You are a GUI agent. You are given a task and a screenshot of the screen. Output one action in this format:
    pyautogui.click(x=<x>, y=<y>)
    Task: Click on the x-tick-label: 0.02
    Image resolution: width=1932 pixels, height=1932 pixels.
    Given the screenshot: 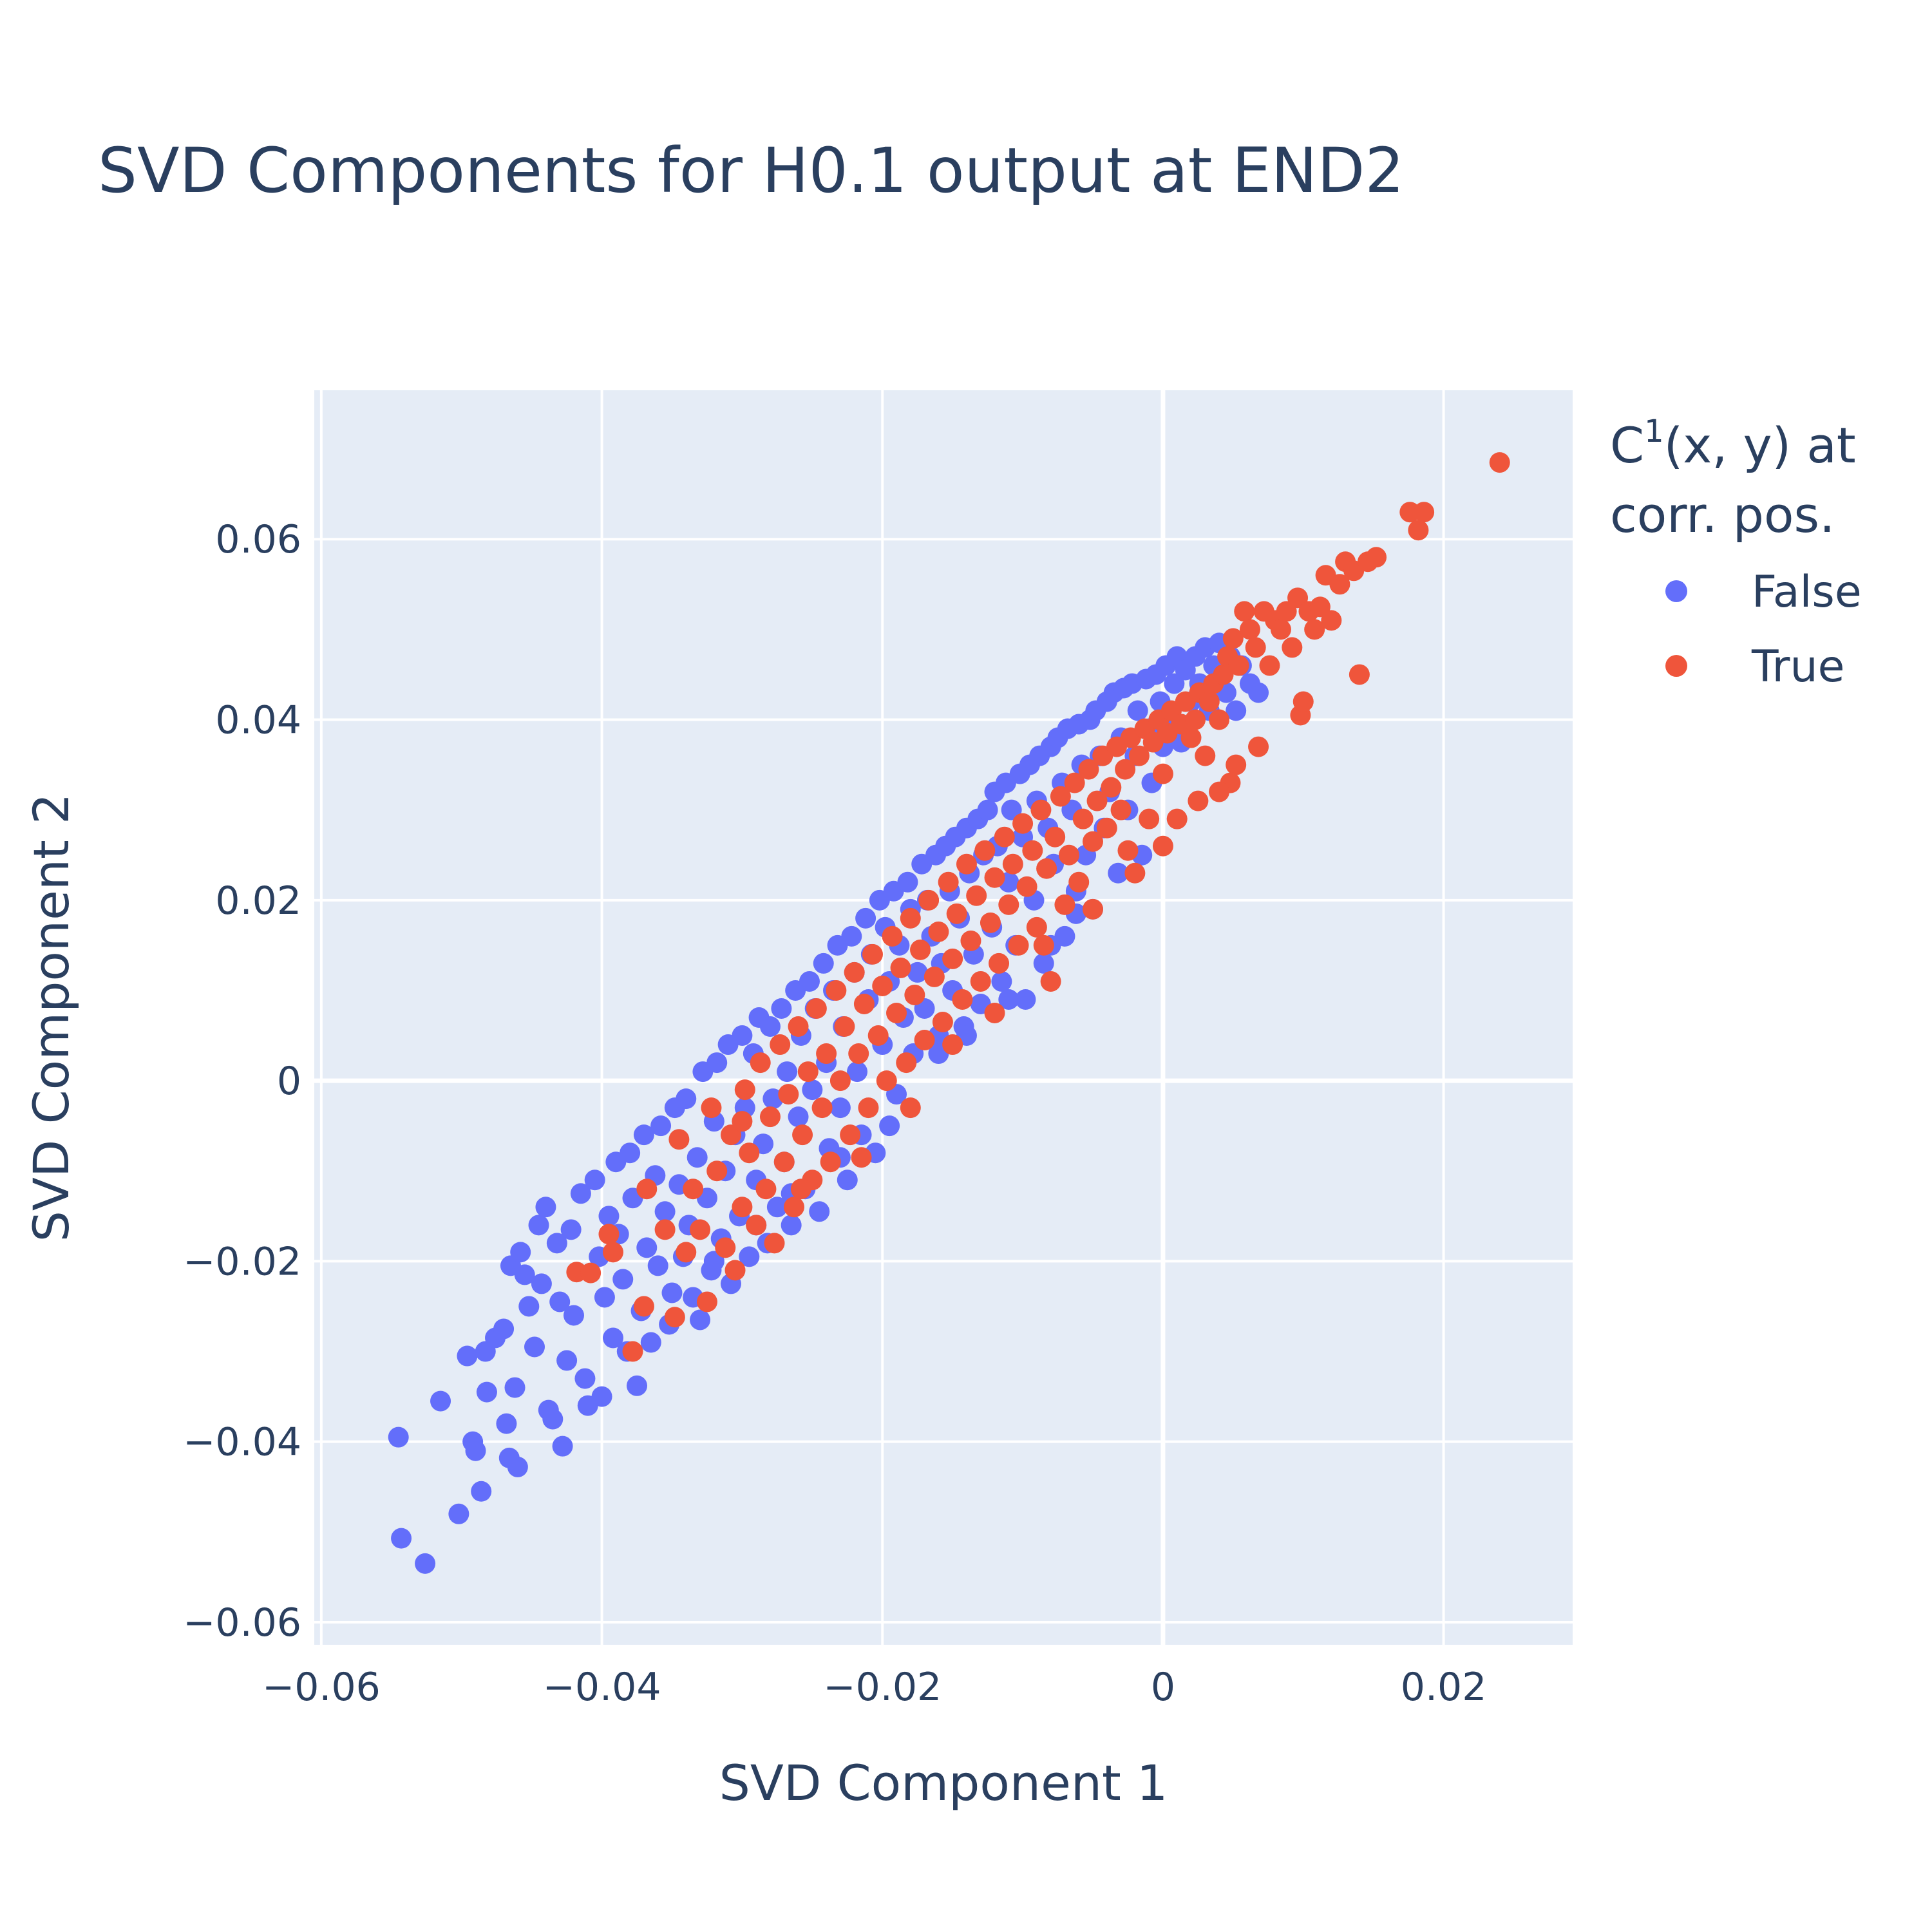 What is the action you would take?
    pyautogui.click(x=1444, y=1688)
    